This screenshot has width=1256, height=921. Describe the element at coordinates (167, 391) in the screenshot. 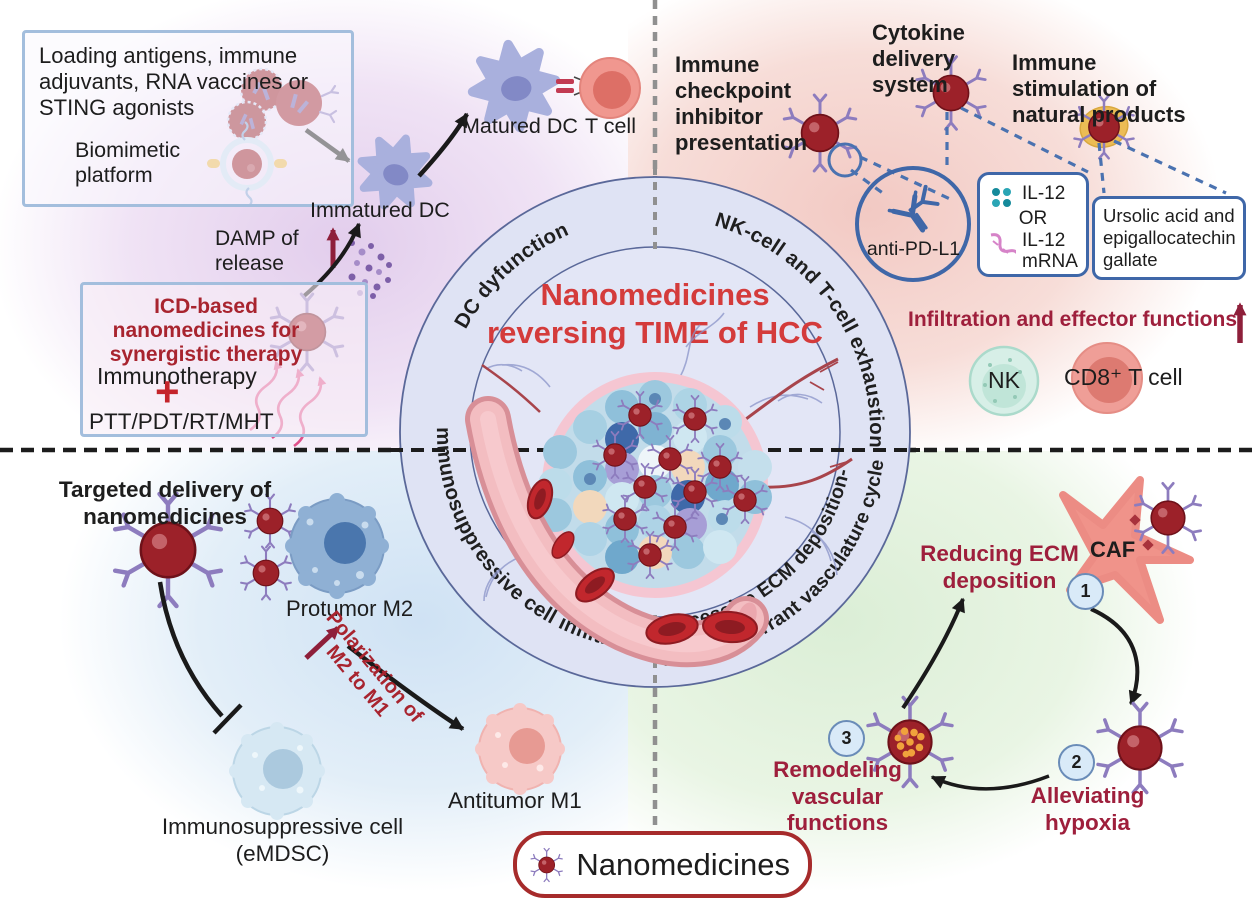

I see `plus-icon: +` at that location.